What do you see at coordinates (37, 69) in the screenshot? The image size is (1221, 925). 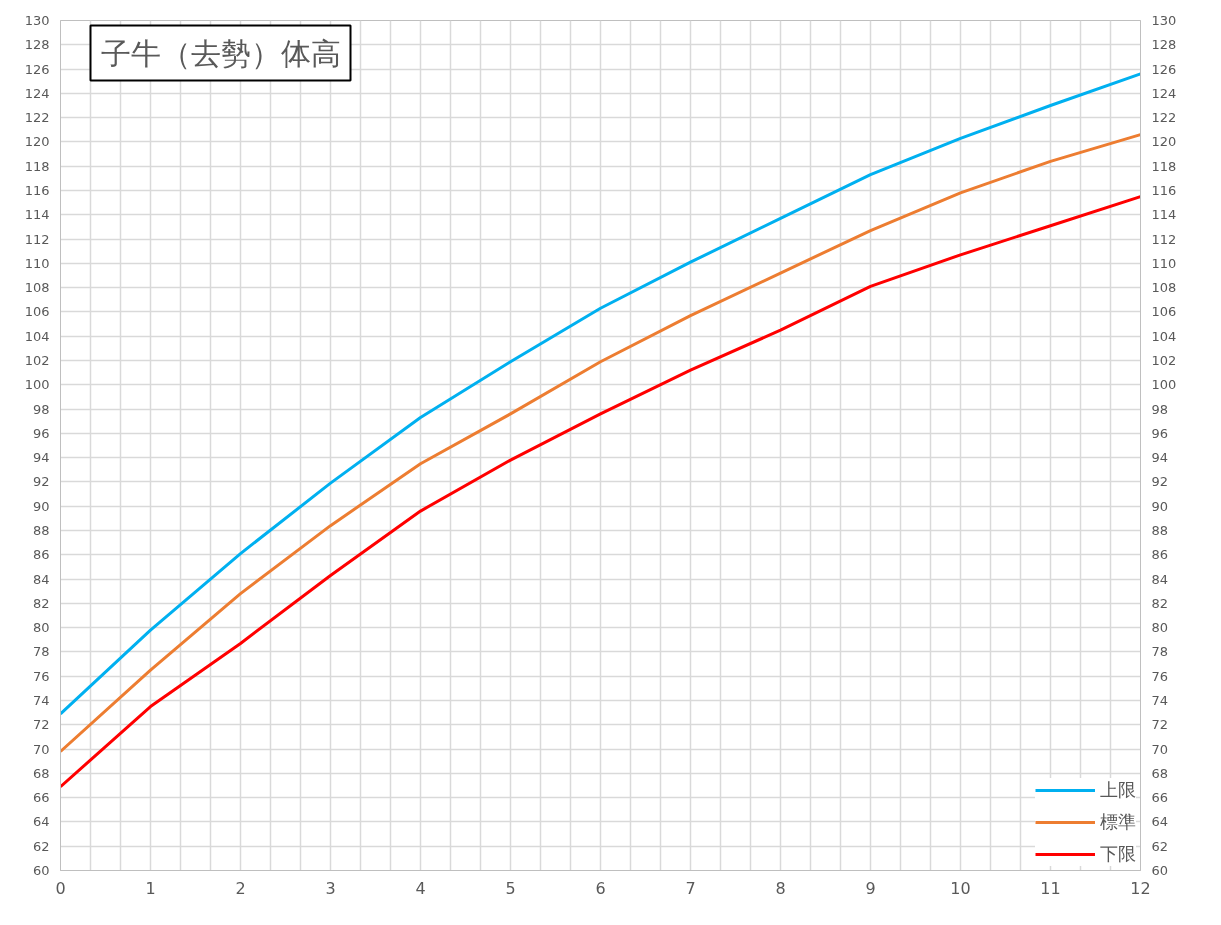 I see `y-tick-label: 126` at bounding box center [37, 69].